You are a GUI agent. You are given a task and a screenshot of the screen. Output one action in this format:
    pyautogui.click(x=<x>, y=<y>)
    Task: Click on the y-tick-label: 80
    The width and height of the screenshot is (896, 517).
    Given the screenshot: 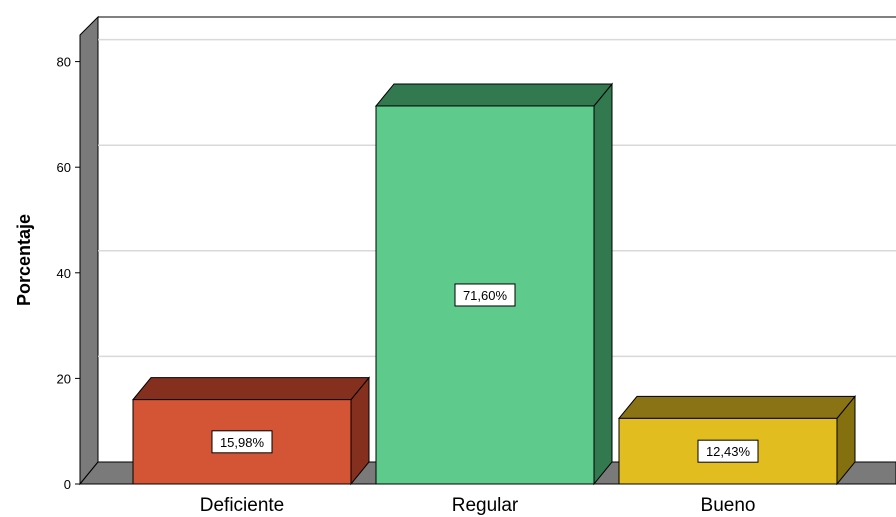 What is the action you would take?
    pyautogui.click(x=64, y=62)
    